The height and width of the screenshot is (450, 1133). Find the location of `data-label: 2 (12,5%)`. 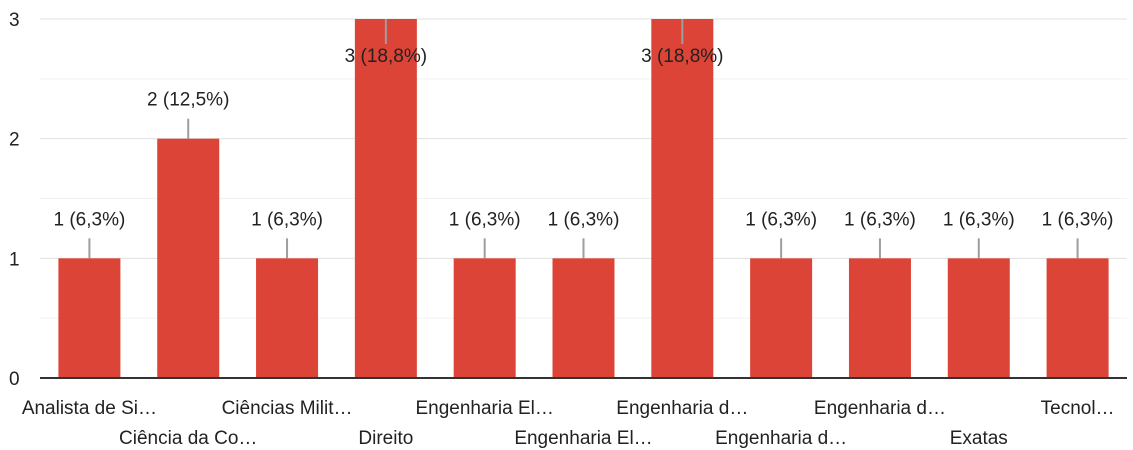

data-label: 2 (12,5%) is located at coordinates (188, 100).